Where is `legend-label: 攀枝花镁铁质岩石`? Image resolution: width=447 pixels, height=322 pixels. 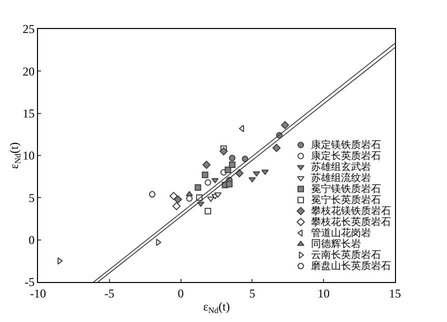
legend-label: 攀枝花镁铁质岩石 is located at coordinates (351, 211).